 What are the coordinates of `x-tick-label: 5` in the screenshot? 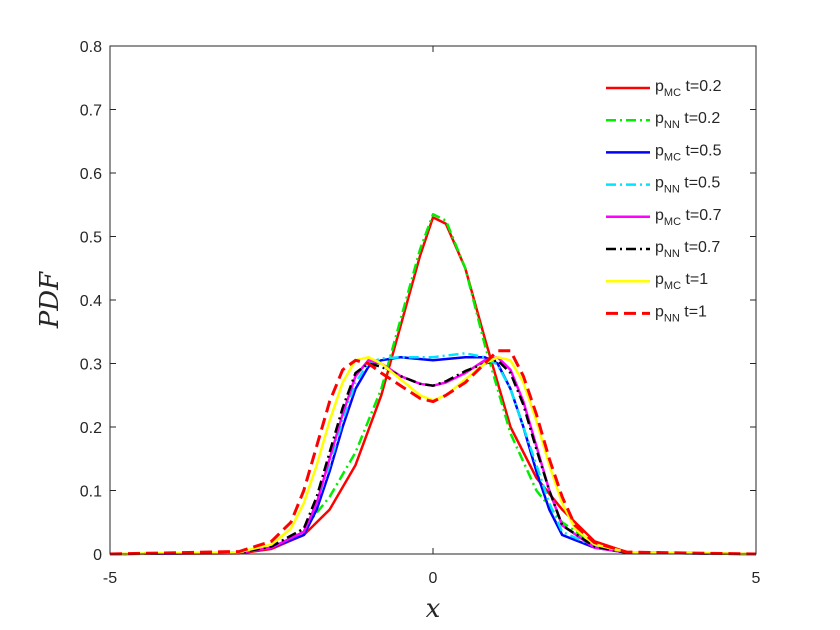 It's located at (756, 578).